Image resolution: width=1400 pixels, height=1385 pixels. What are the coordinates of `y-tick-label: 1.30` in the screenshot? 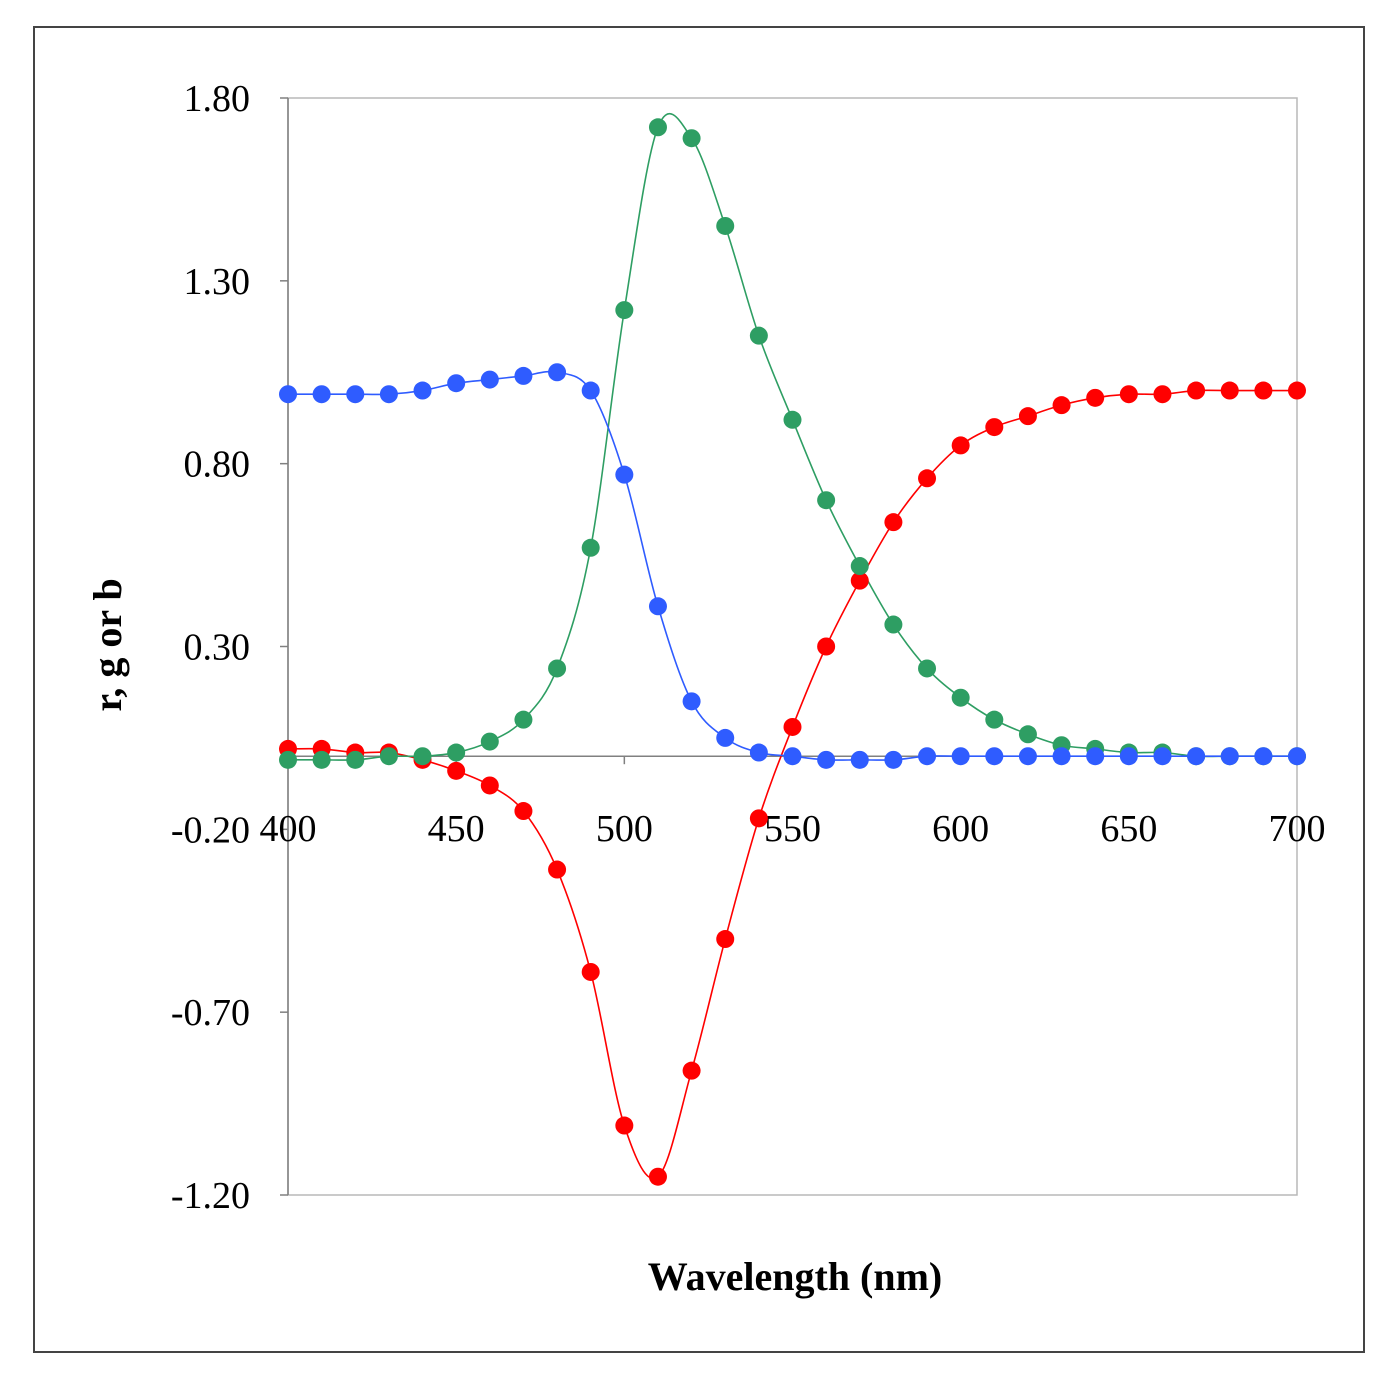 It's located at (217, 282).